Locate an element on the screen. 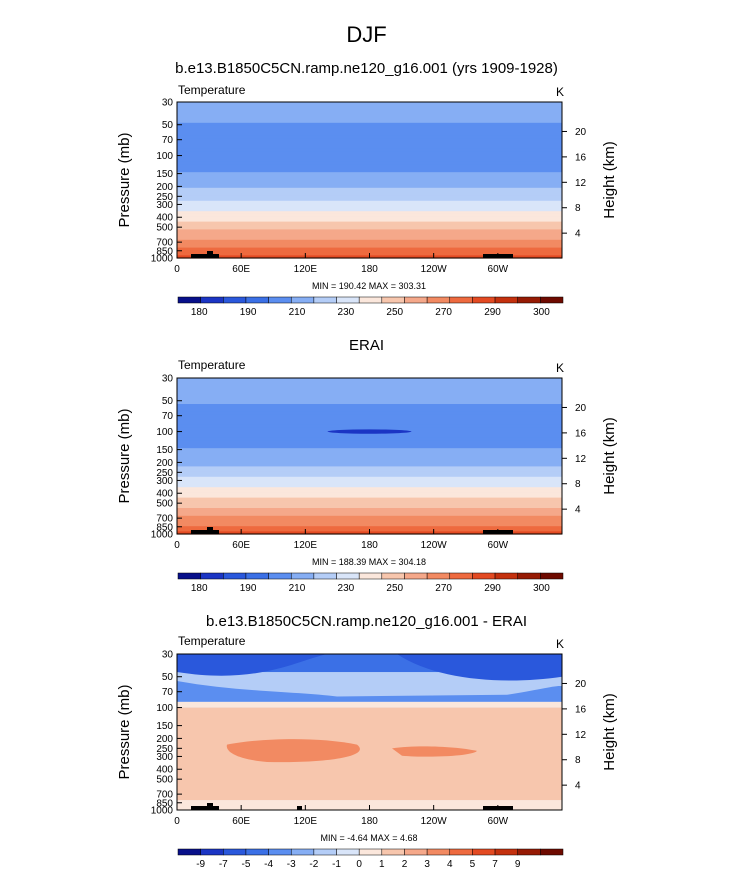 Image resolution: width=733 pixels, height=873 pixels. colorbar-label: -2 is located at coordinates (313, 864).